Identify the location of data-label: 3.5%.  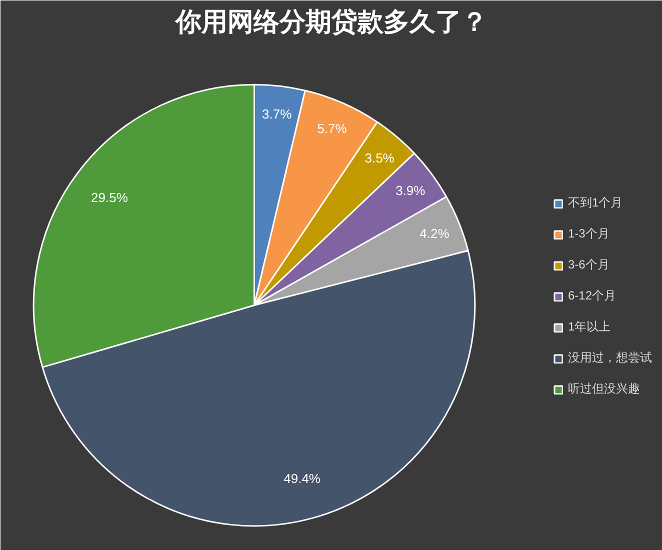
(379, 158).